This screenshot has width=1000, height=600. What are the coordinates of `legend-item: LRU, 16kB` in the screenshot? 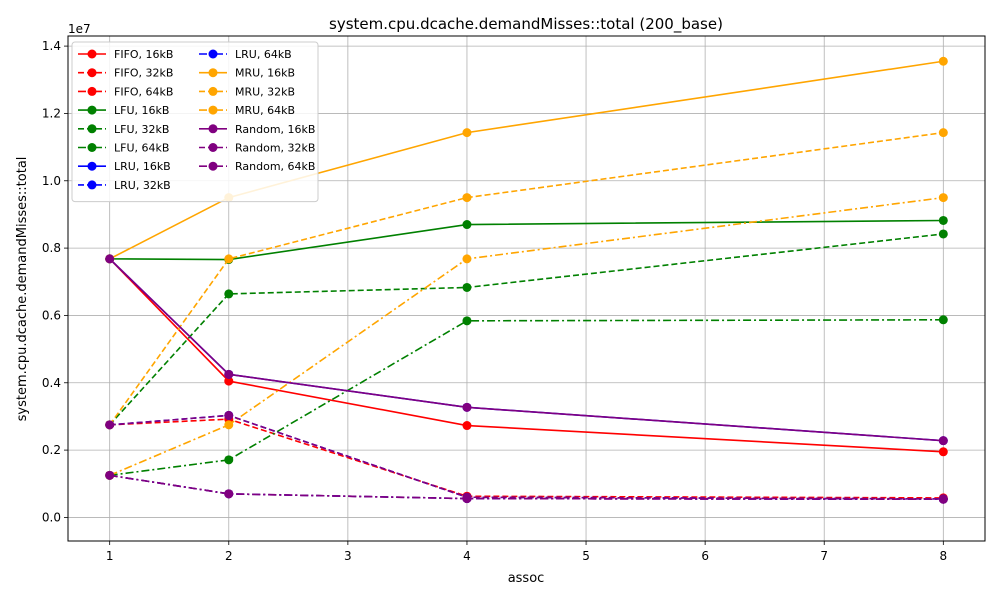 It's located at (124, 166).